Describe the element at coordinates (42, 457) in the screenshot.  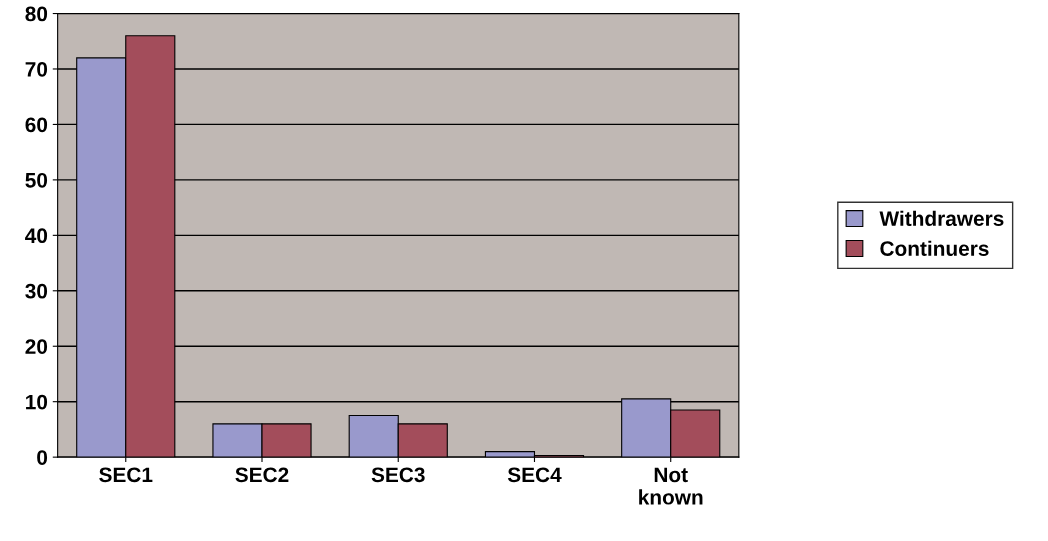
I see `y-tick-label: 0` at that location.